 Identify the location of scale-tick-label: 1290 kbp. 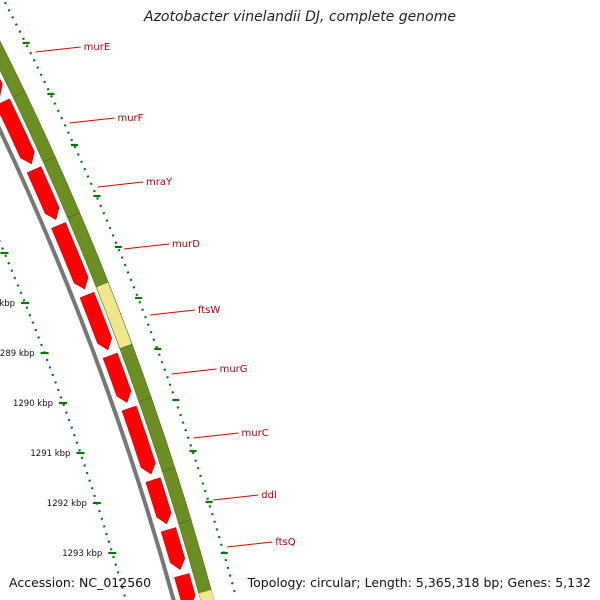
(33, 404).